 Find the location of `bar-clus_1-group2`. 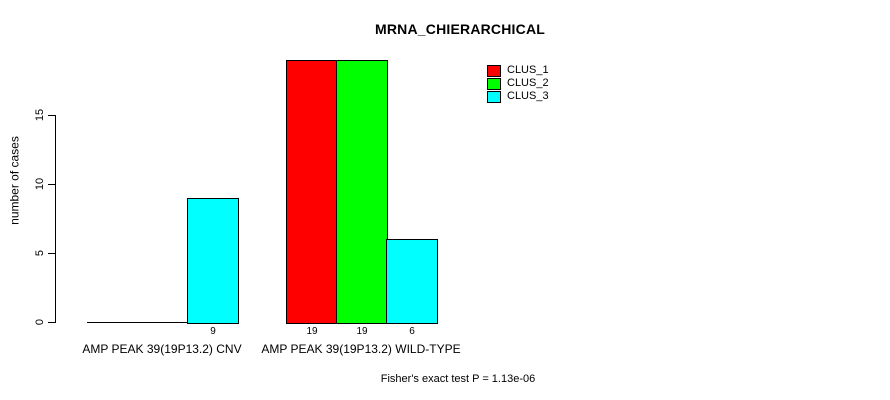

bar-clus_1-group2 is located at coordinates (312, 191).